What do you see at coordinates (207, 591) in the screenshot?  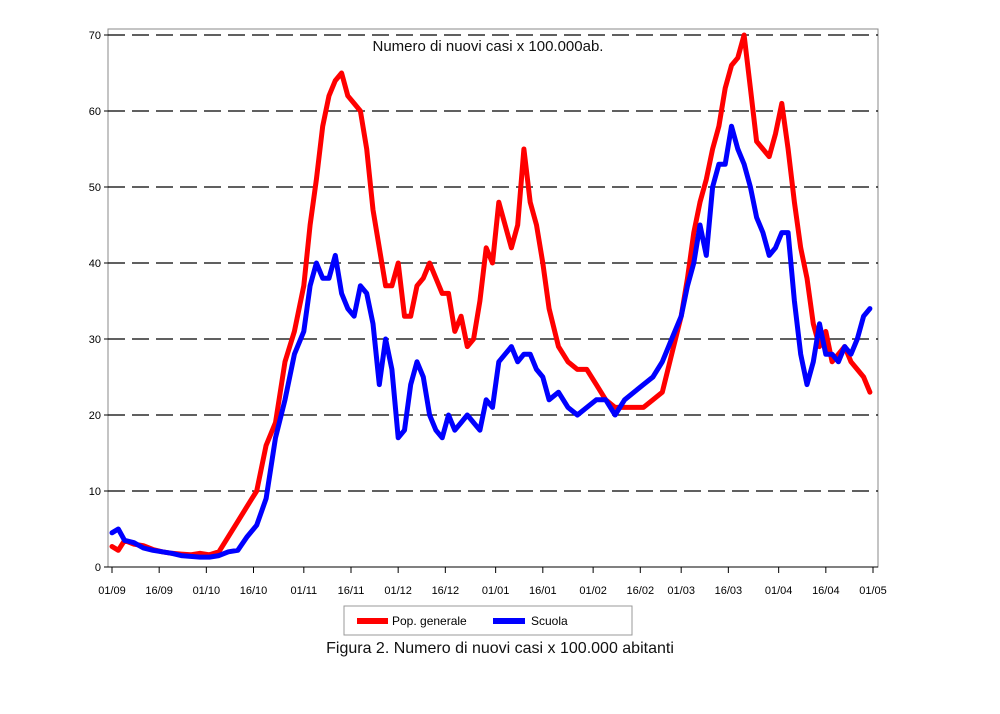 I see `x-tick-label: 01/10` at bounding box center [207, 591].